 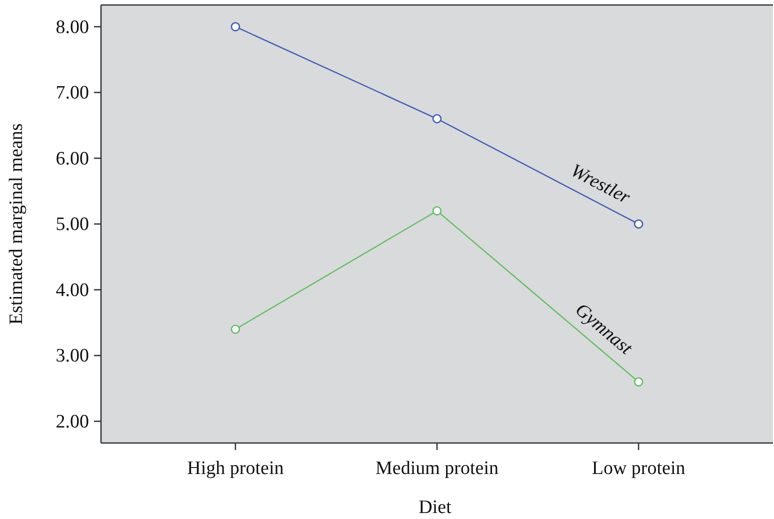 What do you see at coordinates (72, 225) in the screenshot?
I see `y-tick-label: 5.00` at bounding box center [72, 225].